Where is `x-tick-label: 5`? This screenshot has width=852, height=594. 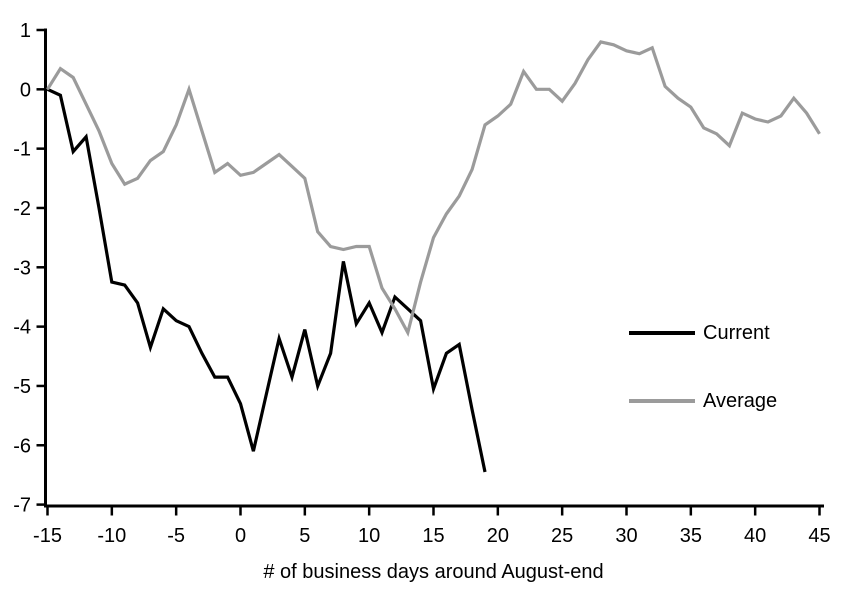 x-tick-label: 5 is located at coordinates (304, 536).